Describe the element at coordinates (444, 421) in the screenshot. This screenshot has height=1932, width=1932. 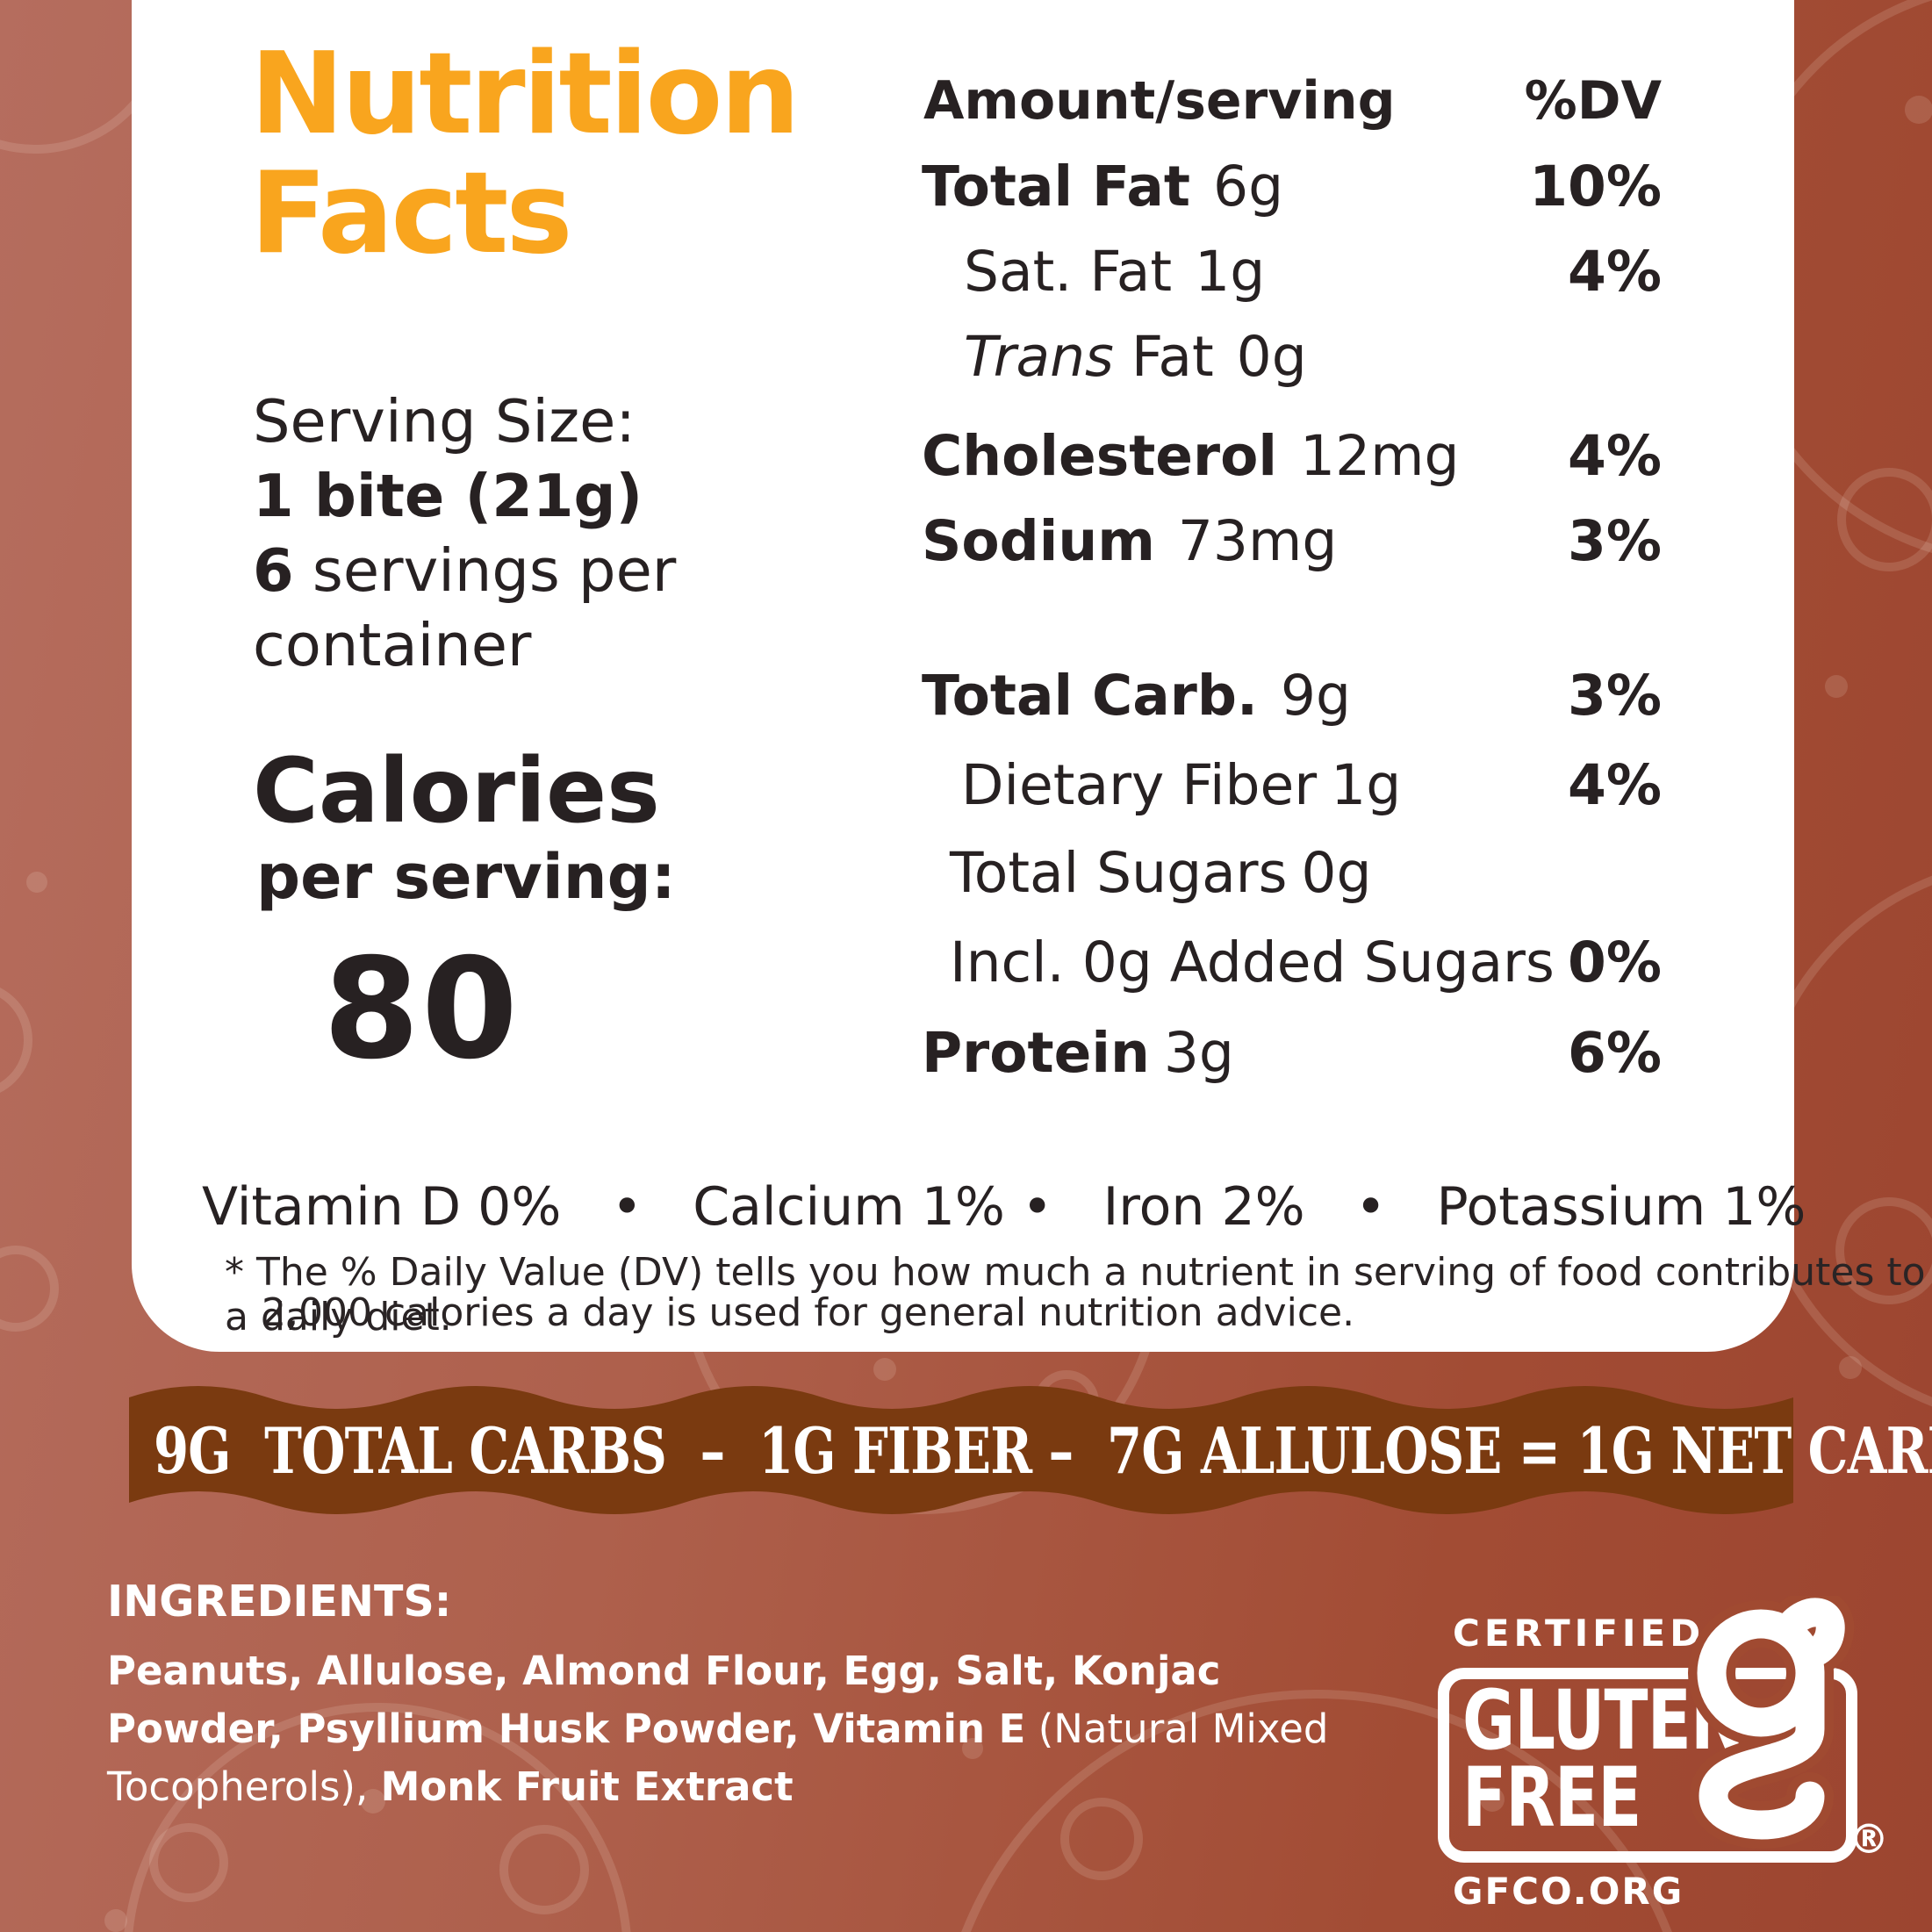
I see `serving-size-label: Serving Size:` at that location.